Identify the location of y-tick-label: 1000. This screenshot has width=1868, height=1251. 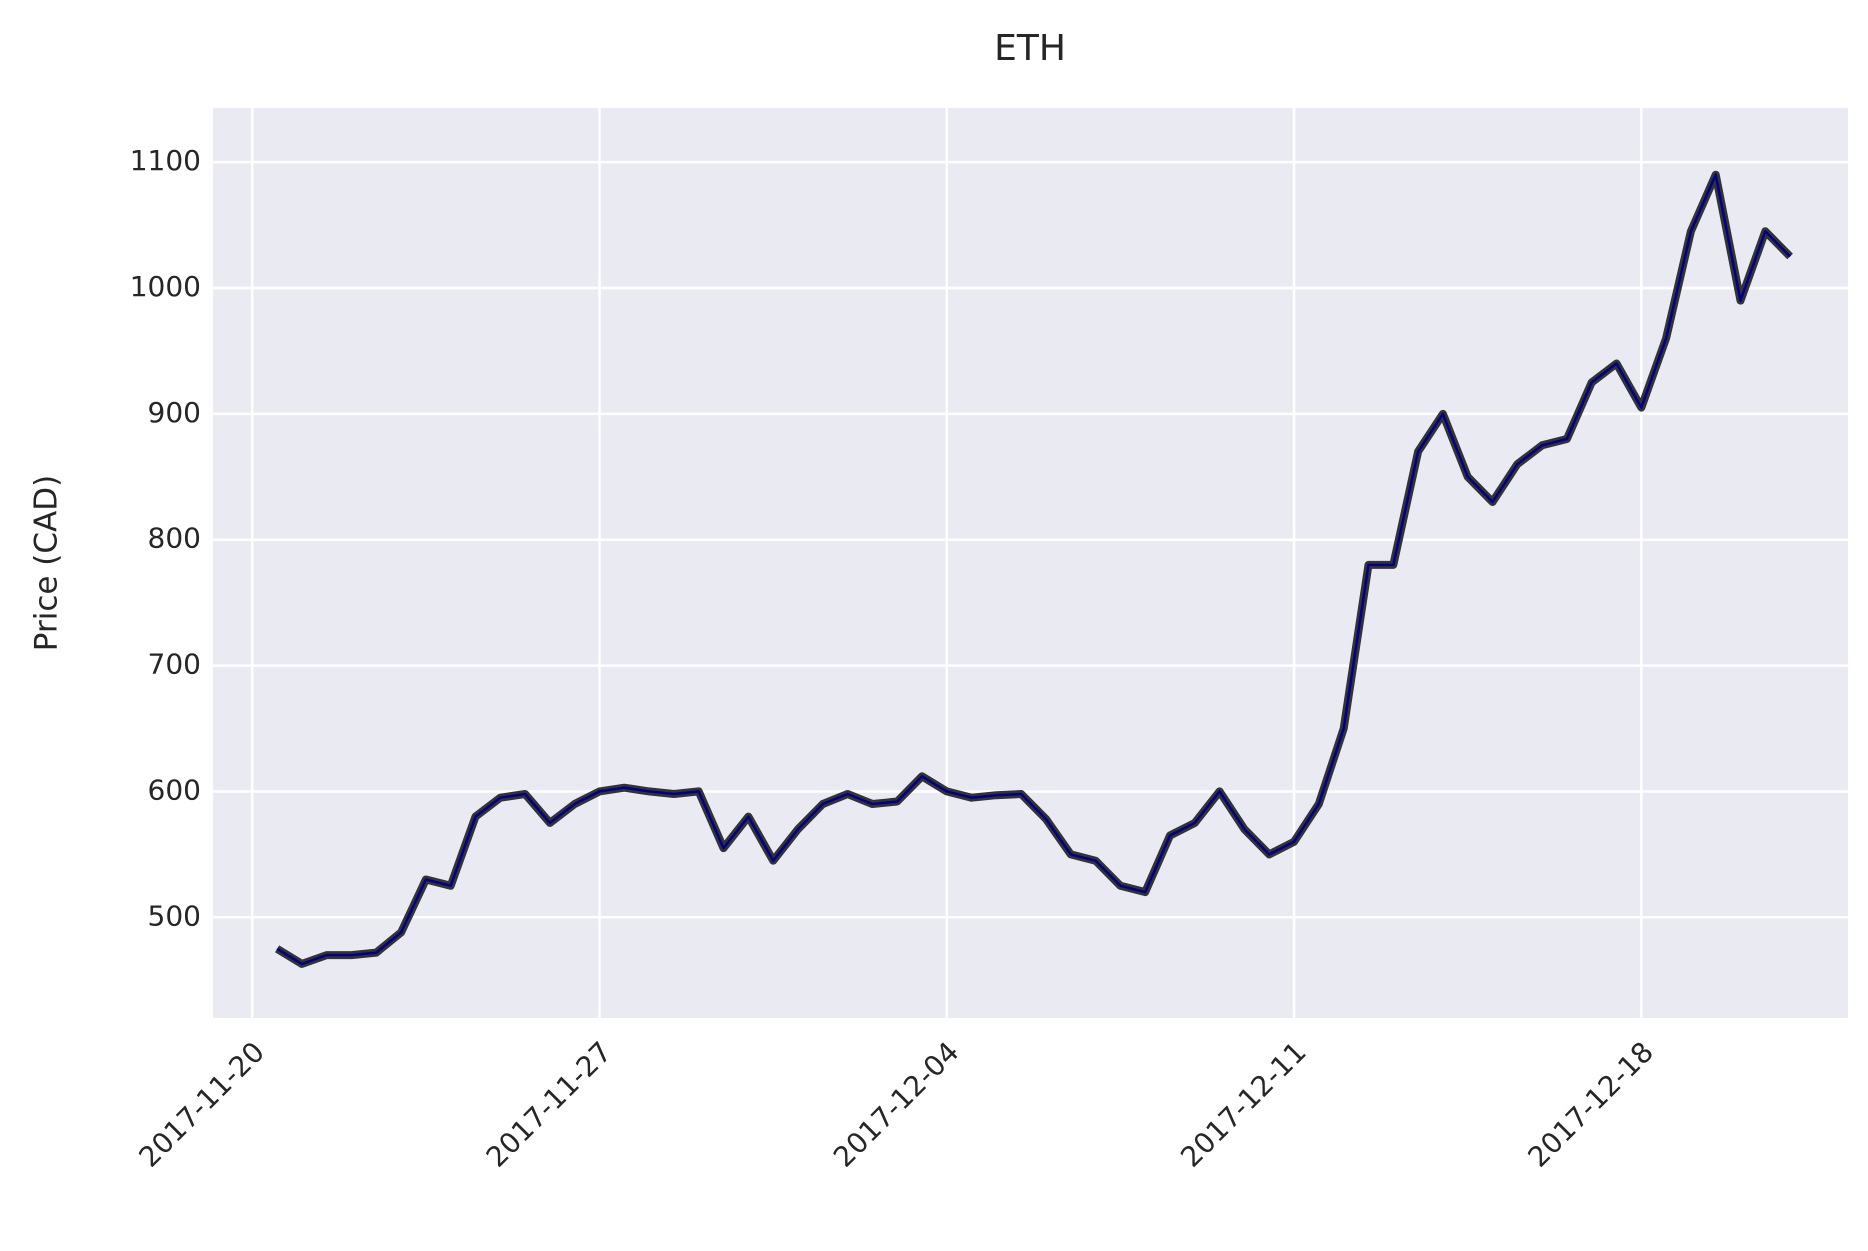
(165, 286).